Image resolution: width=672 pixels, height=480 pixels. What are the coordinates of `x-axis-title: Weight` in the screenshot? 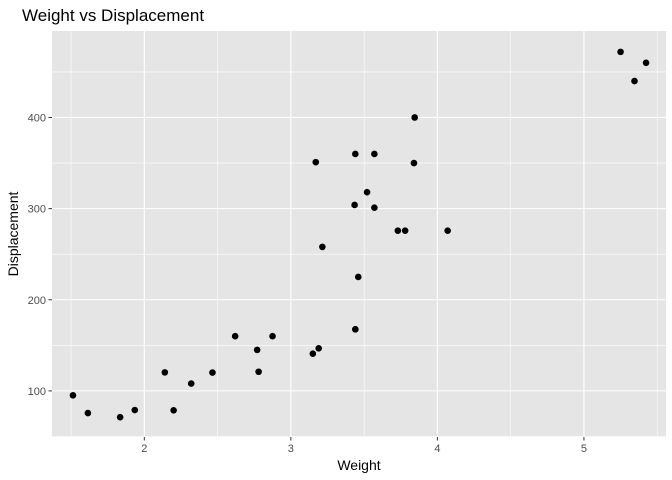 It's located at (358, 465).